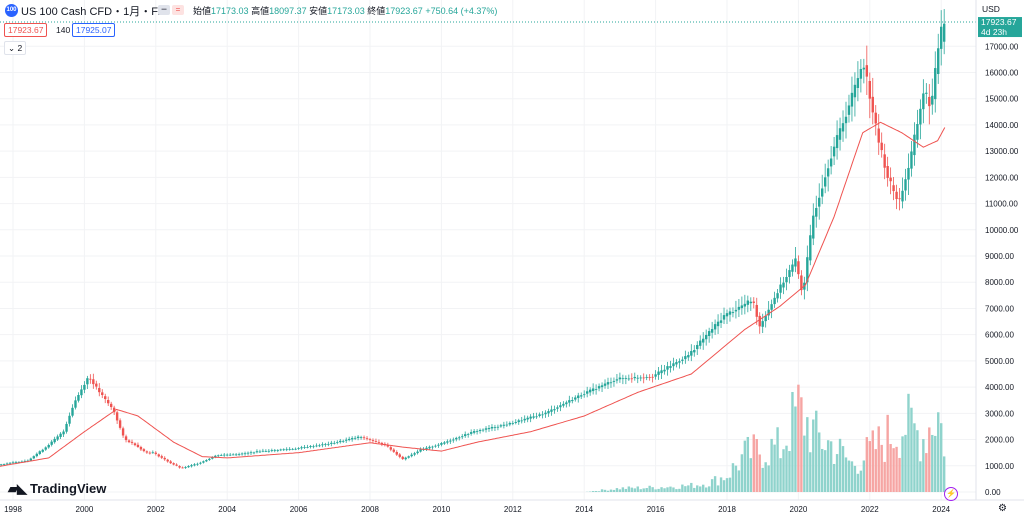 The width and height of the screenshot is (1024, 519). Describe the element at coordinates (1000, 27) in the screenshot. I see `last-price-label-bg` at that location.